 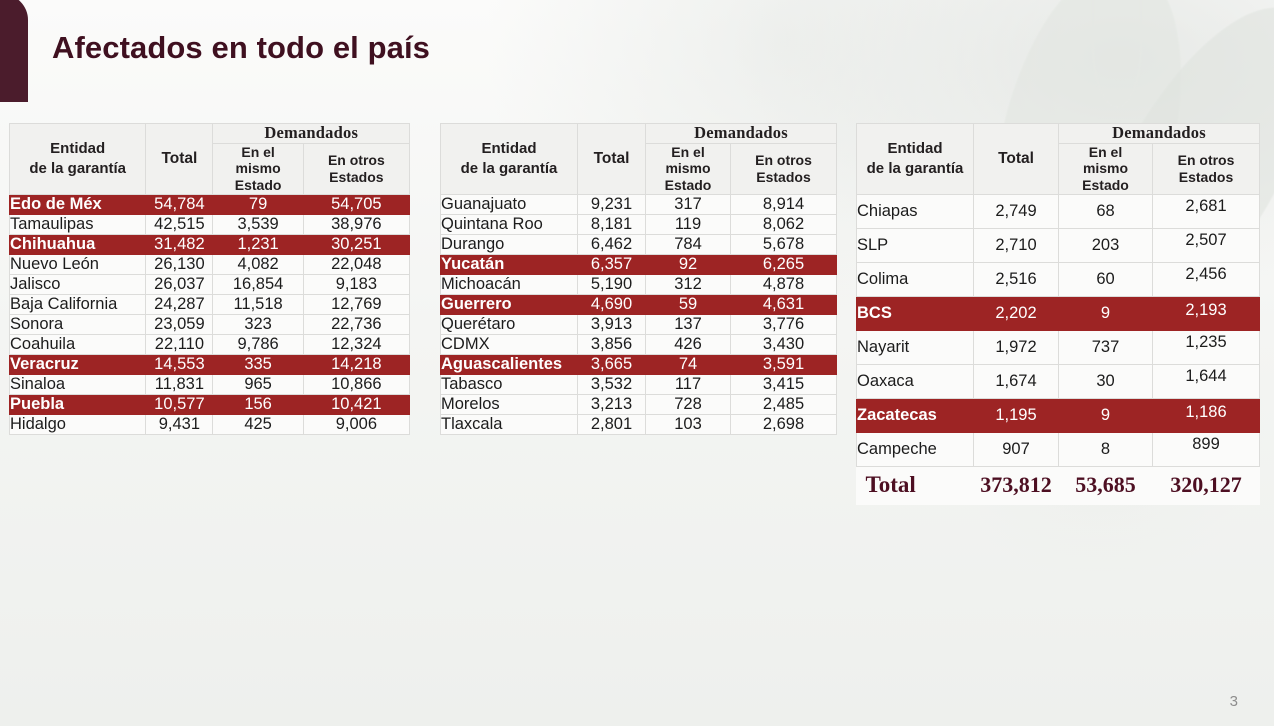 What do you see at coordinates (1105, 415) in the screenshot?
I see `cell-mismo-estado: 9` at bounding box center [1105, 415].